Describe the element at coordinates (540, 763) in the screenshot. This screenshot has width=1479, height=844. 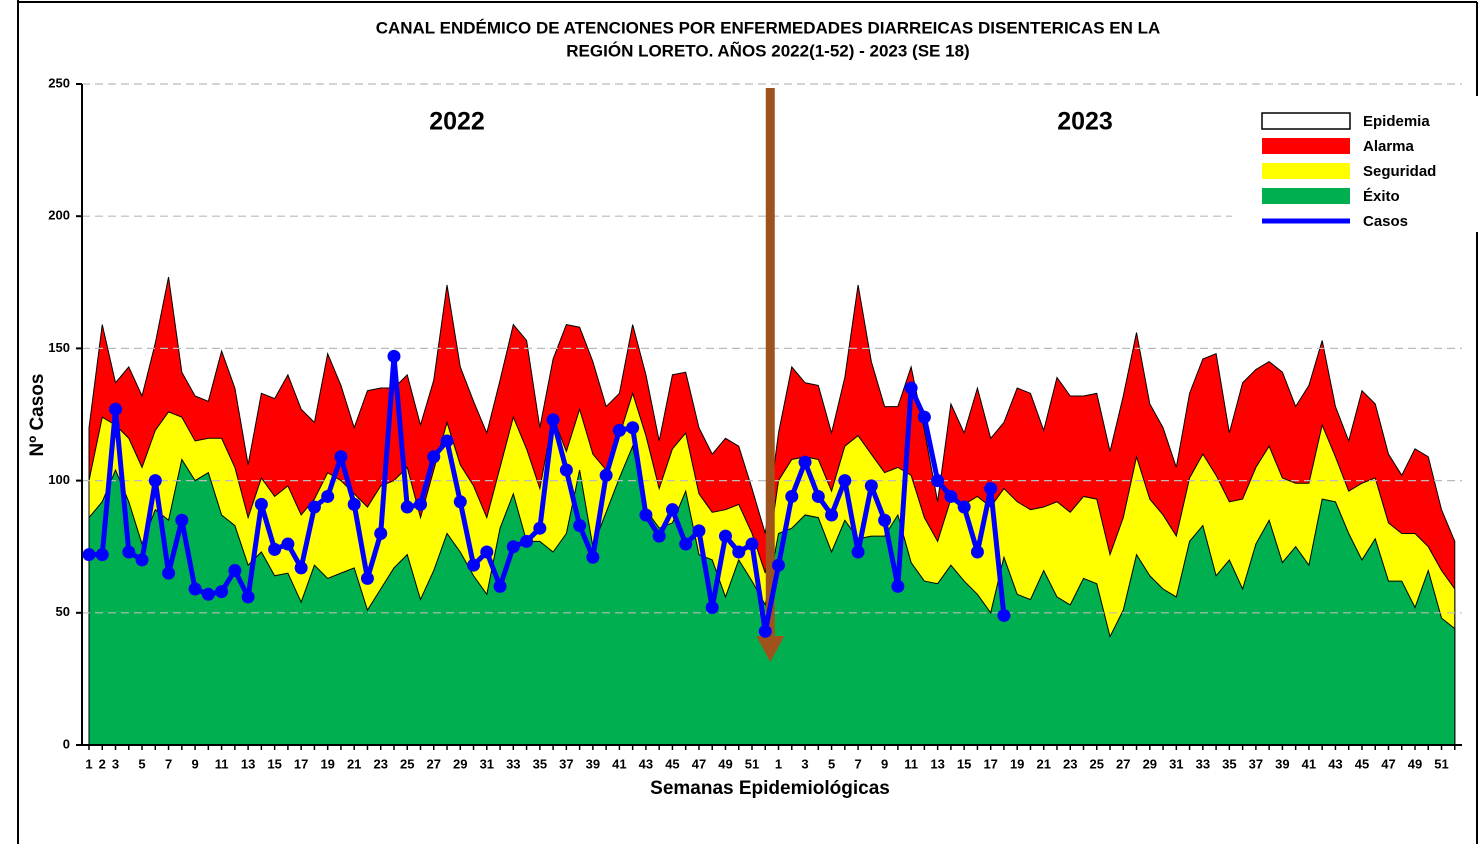
I see `x-tick-label: 35` at that location.